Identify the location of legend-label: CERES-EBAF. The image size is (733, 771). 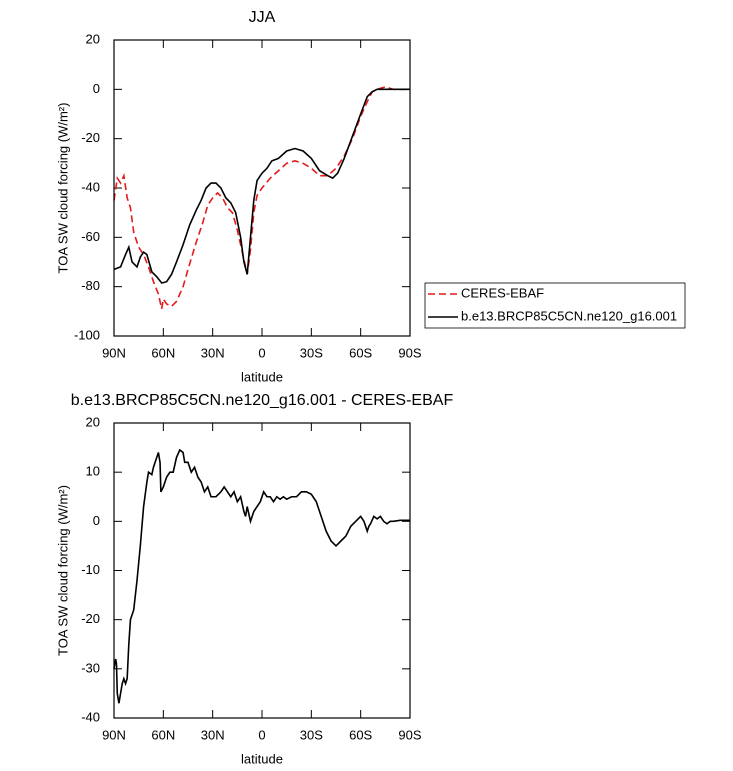
(502, 292).